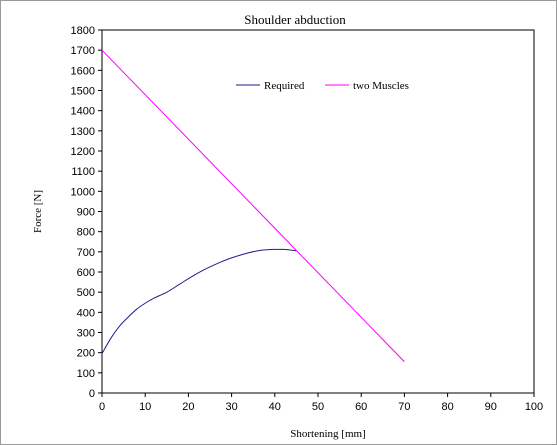 The height and width of the screenshot is (445, 557). Describe the element at coordinates (86, 273) in the screenshot. I see `y-tick-label: 600` at that location.